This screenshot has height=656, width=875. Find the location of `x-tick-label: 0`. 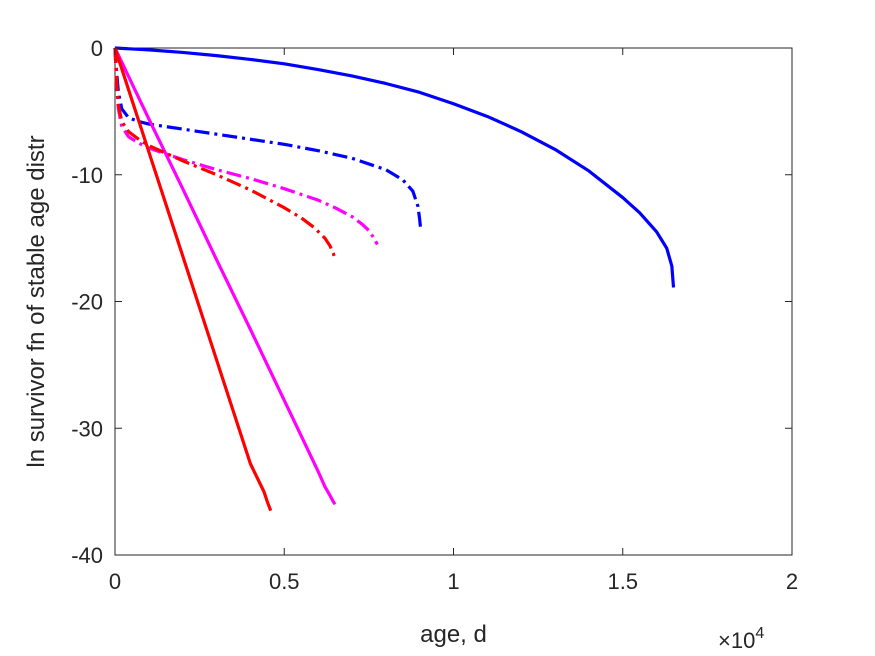

x-tick-label: 0 is located at coordinates (115, 581).